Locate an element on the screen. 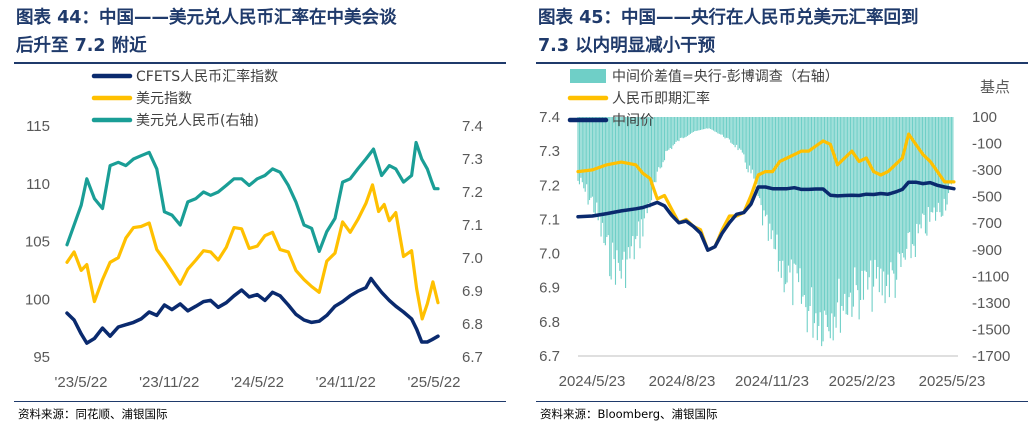  legend-label: 中间价 is located at coordinates (633, 121).